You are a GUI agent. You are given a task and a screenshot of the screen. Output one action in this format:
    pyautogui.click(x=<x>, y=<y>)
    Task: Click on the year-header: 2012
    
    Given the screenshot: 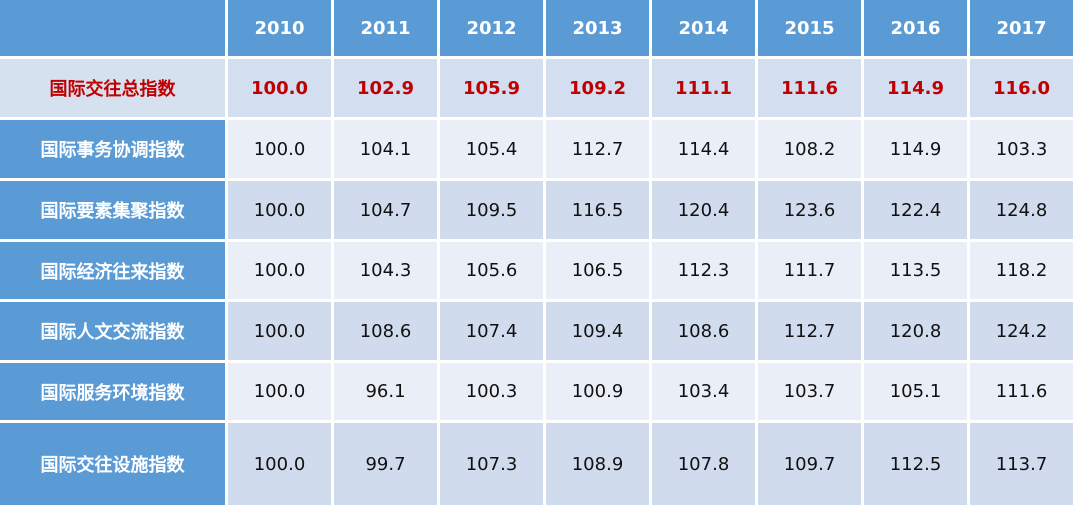 What is the action you would take?
    pyautogui.click(x=491, y=28)
    